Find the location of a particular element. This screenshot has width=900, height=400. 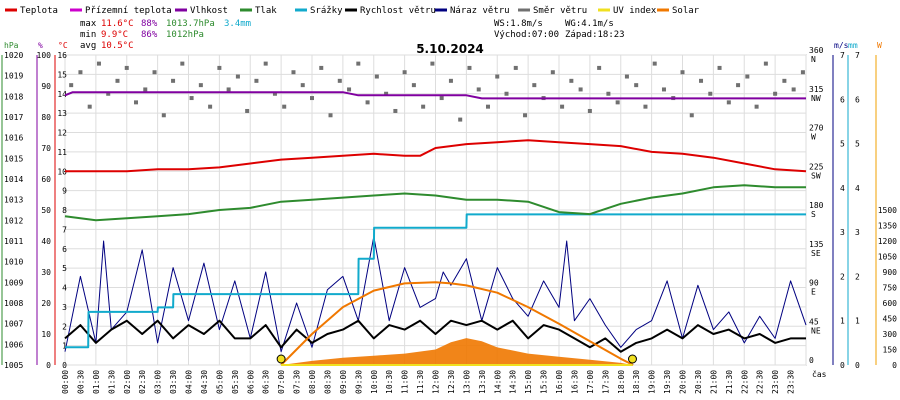

wind-direction-compass-label: N is located at coordinates (813, 59).